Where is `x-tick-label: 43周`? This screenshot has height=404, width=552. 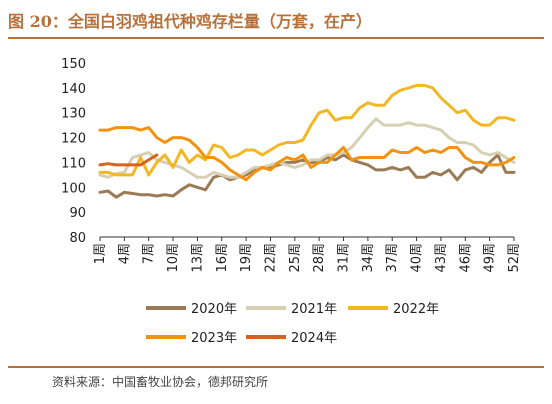 x-tick-label: 43周 is located at coordinates (441, 258).